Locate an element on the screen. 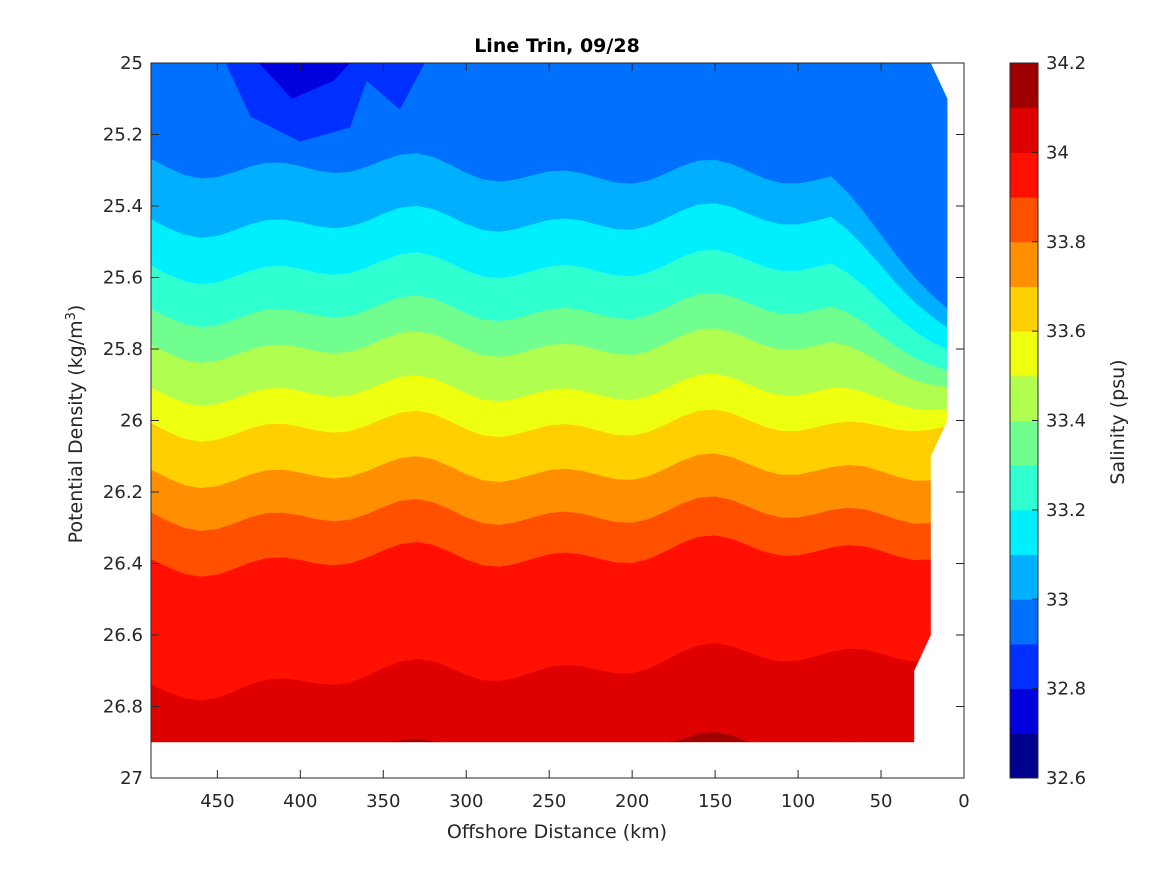  x-tick-label: 450 is located at coordinates (217, 801).